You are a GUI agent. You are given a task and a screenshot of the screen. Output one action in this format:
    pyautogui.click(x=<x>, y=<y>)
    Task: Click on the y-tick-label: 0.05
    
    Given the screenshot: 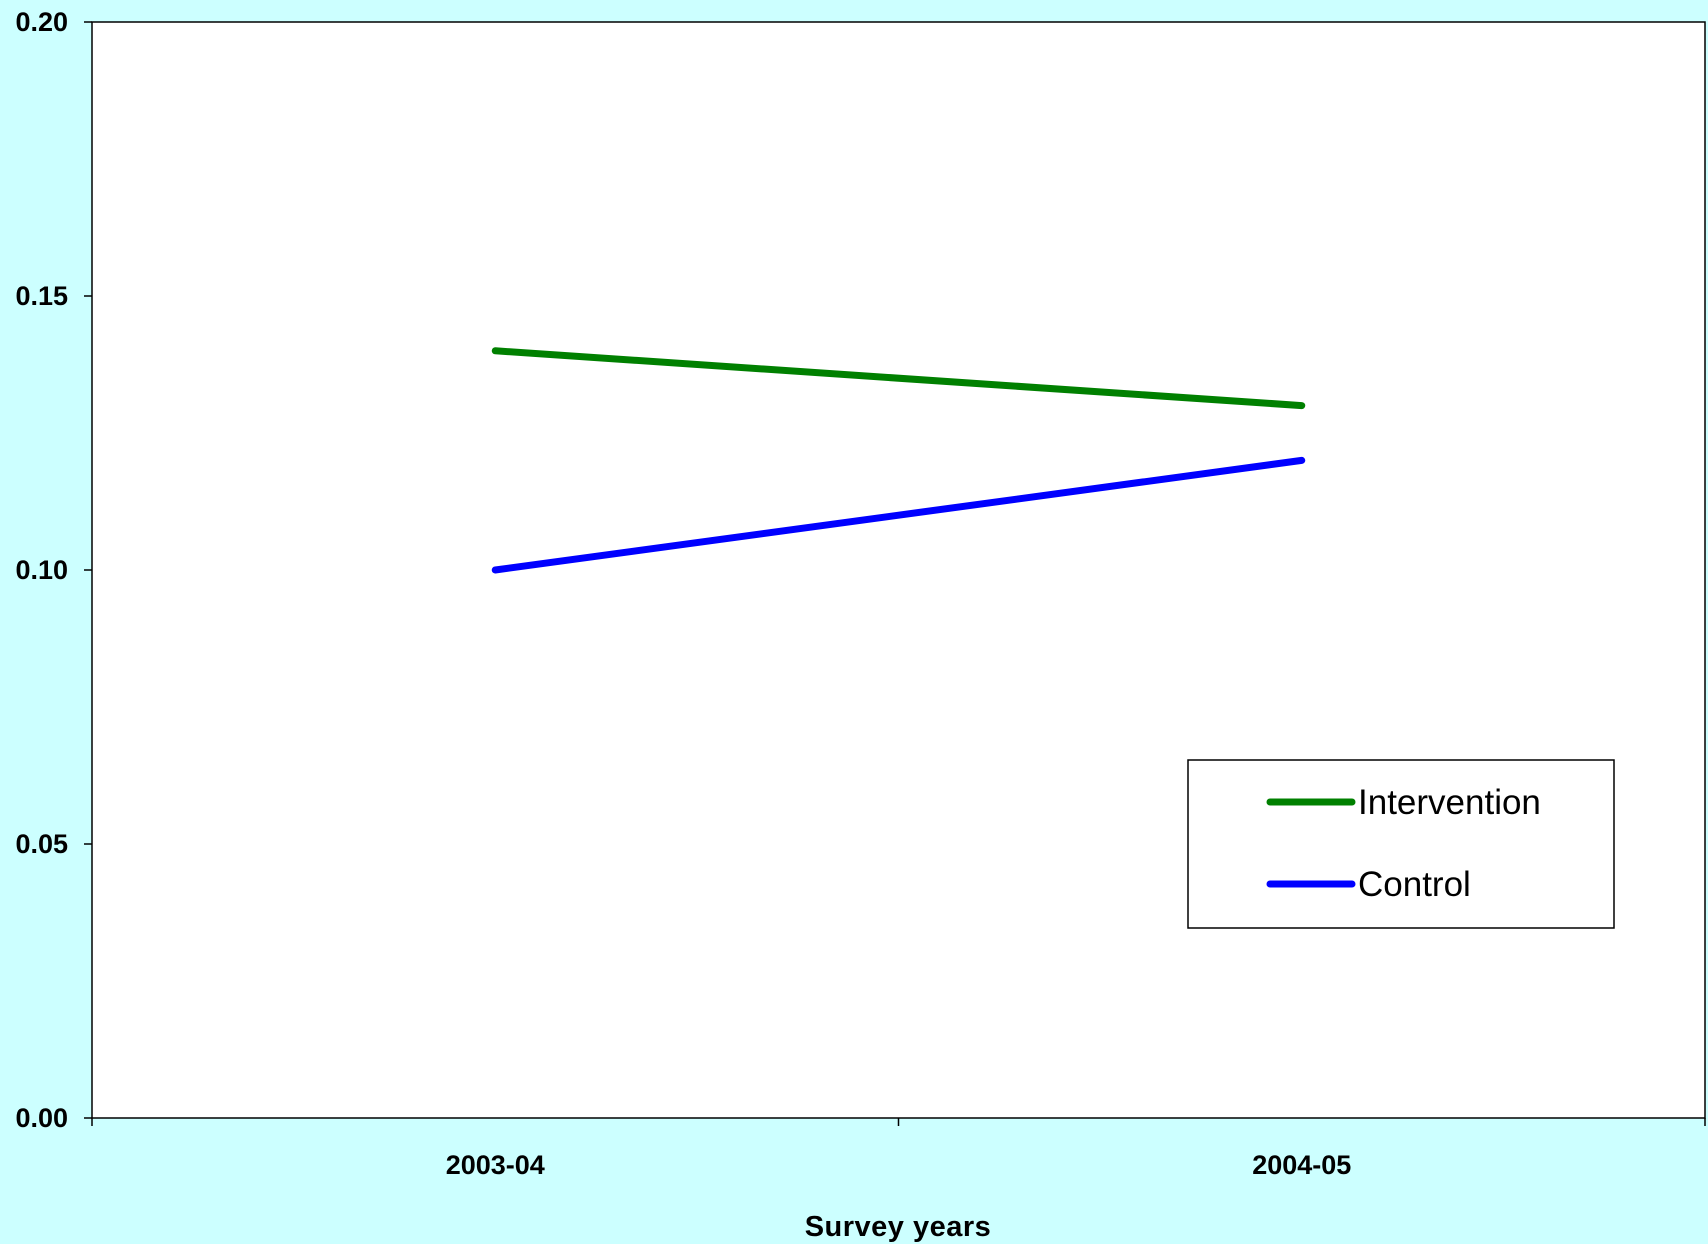 What is the action you would take?
    pyautogui.click(x=41, y=844)
    